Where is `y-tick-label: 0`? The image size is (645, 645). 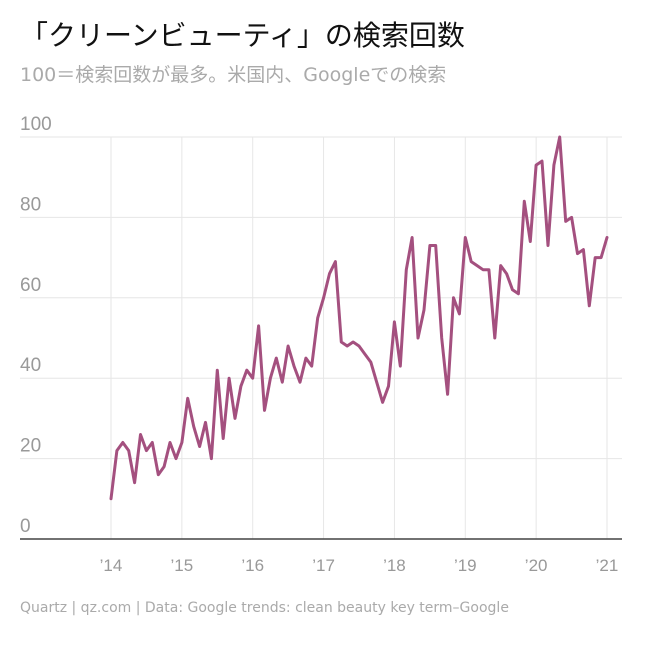 y-tick-label: 0 is located at coordinates (25, 526).